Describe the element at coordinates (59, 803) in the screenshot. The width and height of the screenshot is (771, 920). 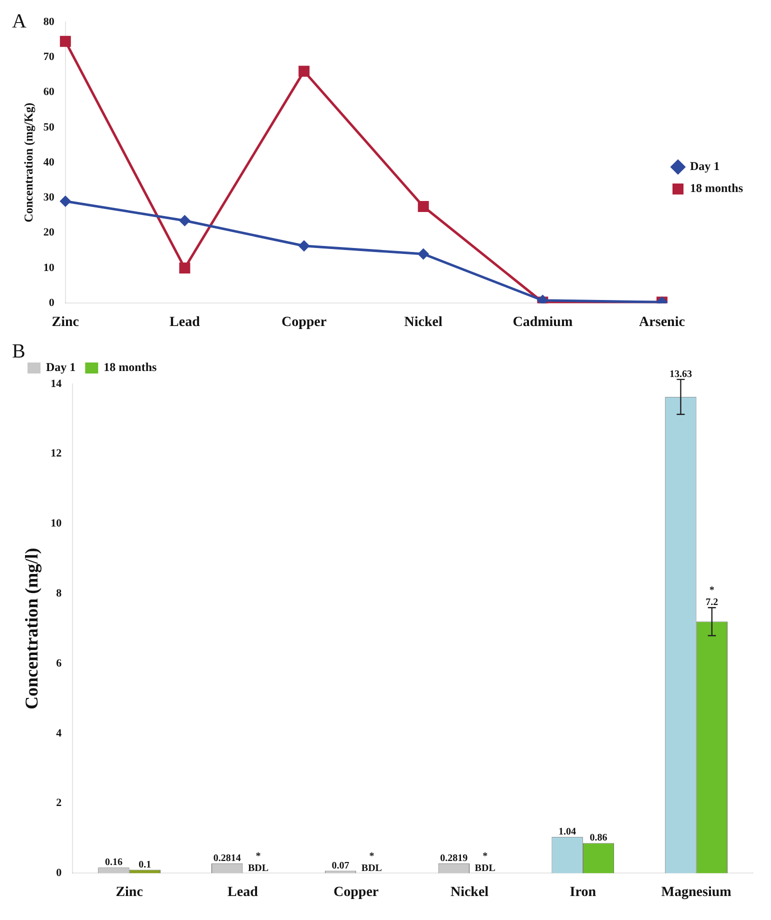
I see `y-tick-label: 2` at that location.